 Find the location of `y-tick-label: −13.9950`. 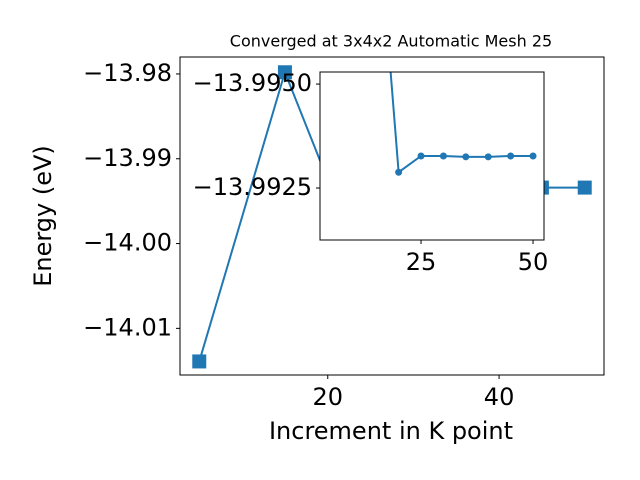

y-tick-label: −13.9950 is located at coordinates (252, 83).